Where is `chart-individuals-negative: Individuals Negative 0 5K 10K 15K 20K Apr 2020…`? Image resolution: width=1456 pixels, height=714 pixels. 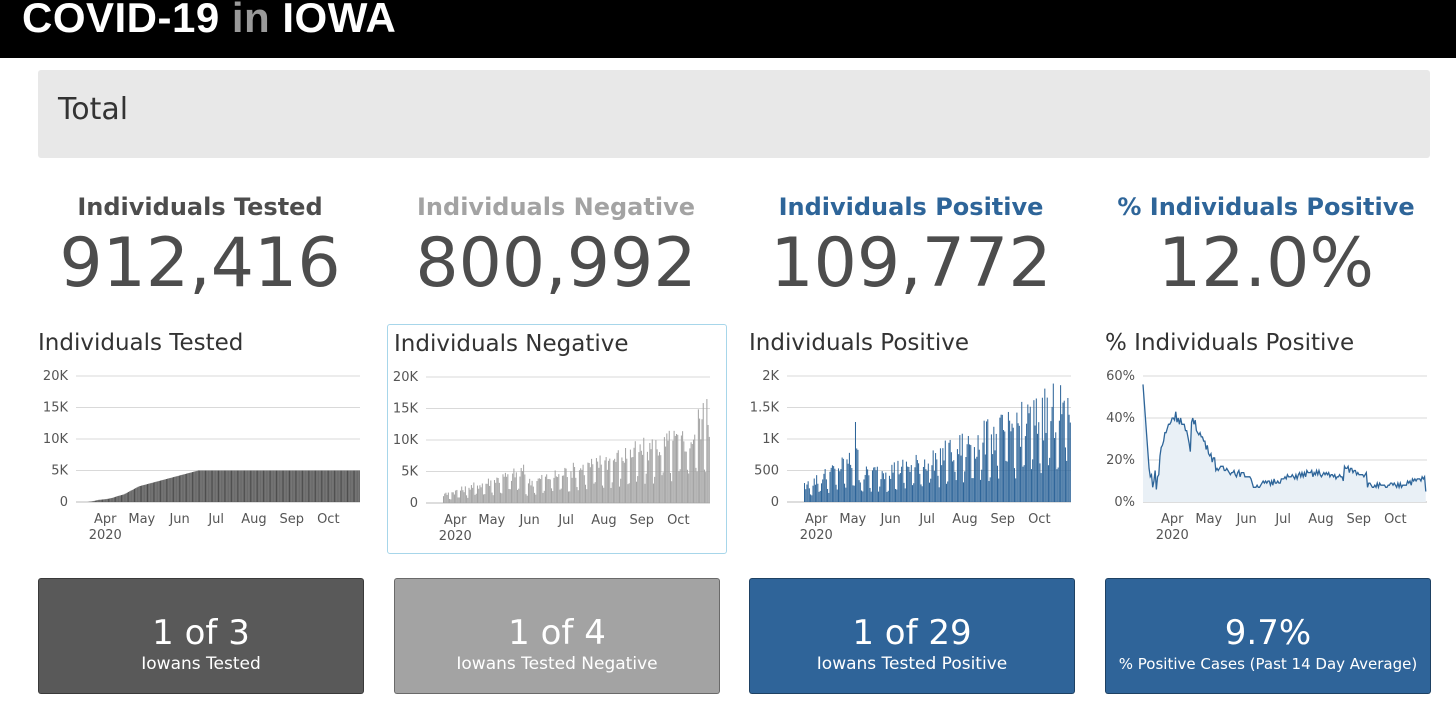 chart-individuals-negative: Individuals Negative 0 5K 10K 15K 20K Apr 2020… is located at coordinates (557, 439).